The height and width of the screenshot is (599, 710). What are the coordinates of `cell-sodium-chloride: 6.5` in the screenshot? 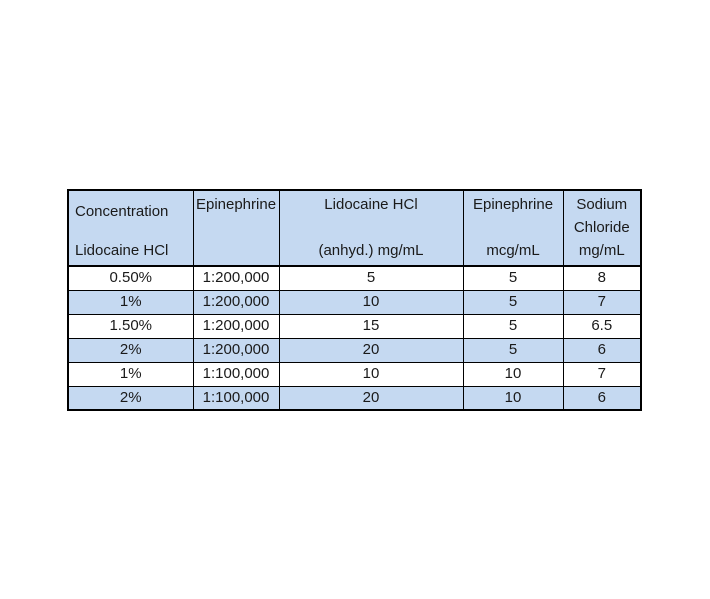 It's located at (602, 326).